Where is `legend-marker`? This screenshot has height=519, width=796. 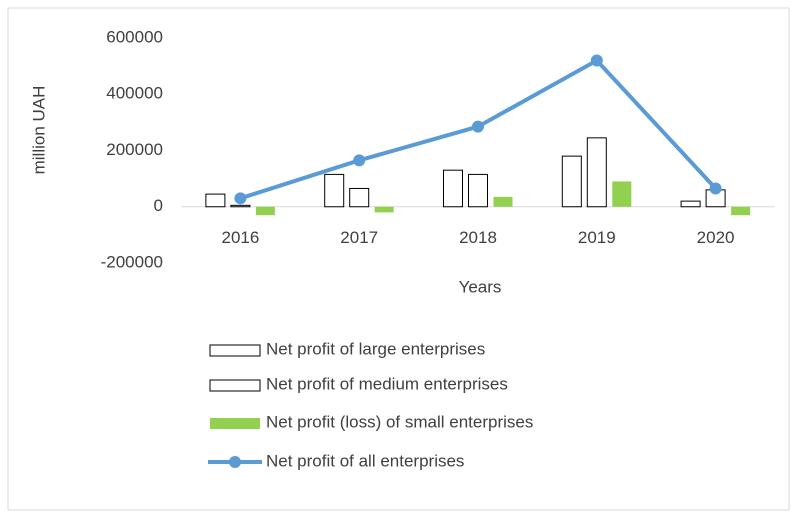
legend-marker is located at coordinates (235, 462).